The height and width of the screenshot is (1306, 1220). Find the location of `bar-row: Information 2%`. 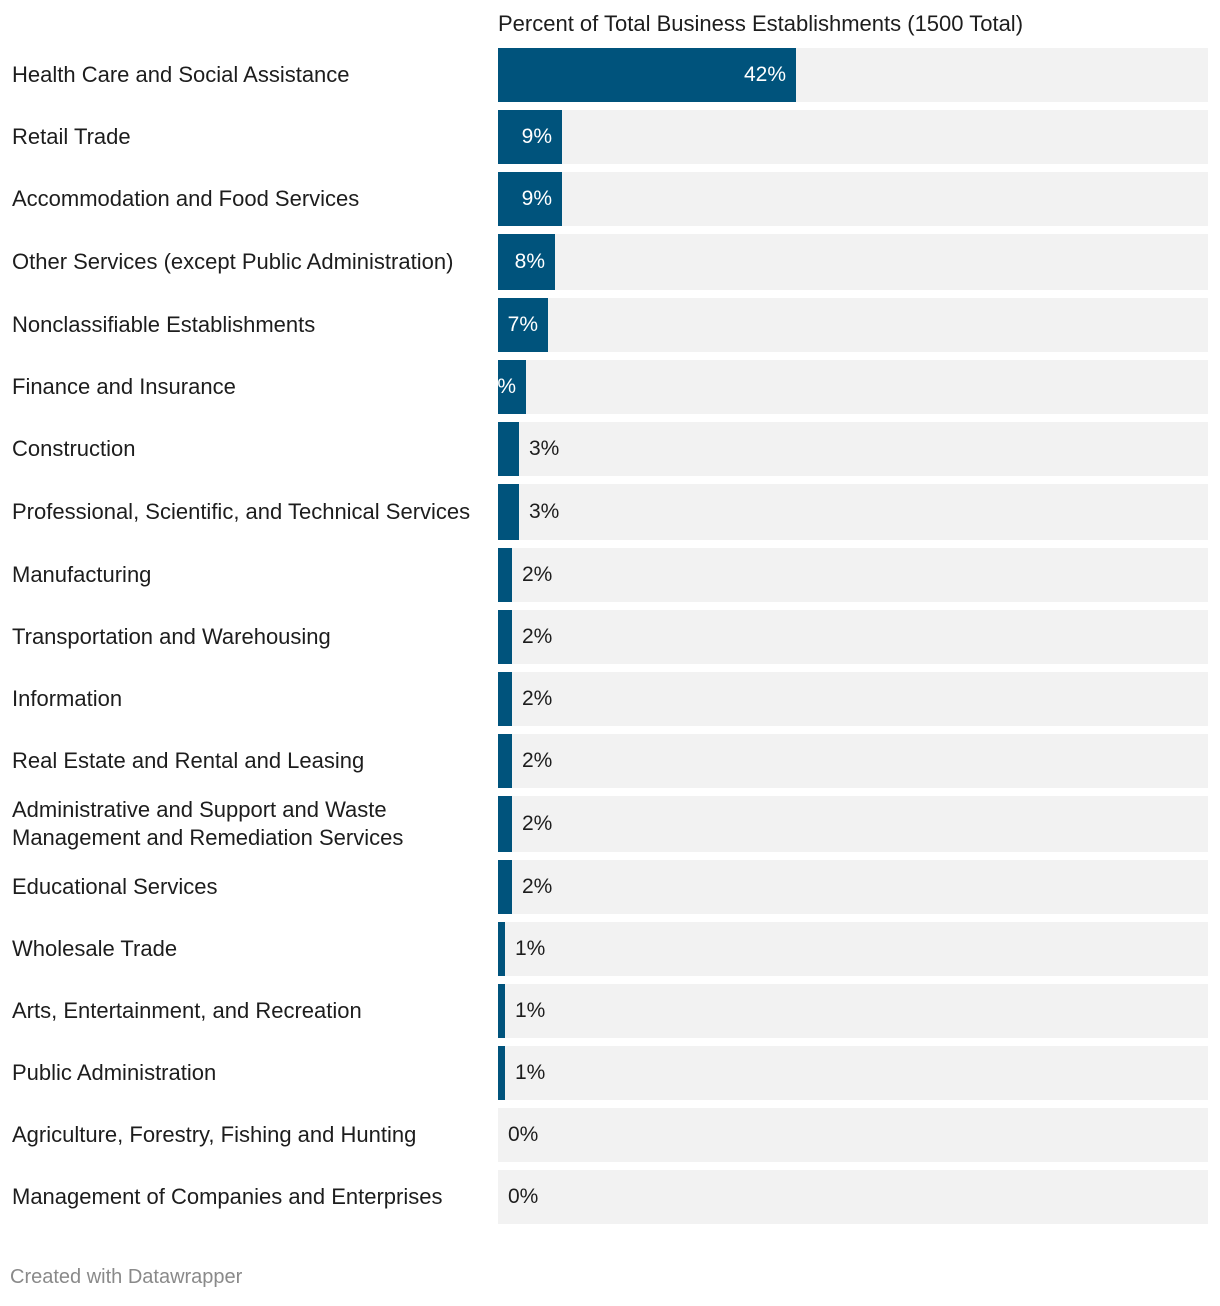

bar-row: Information 2% is located at coordinates (610, 699).